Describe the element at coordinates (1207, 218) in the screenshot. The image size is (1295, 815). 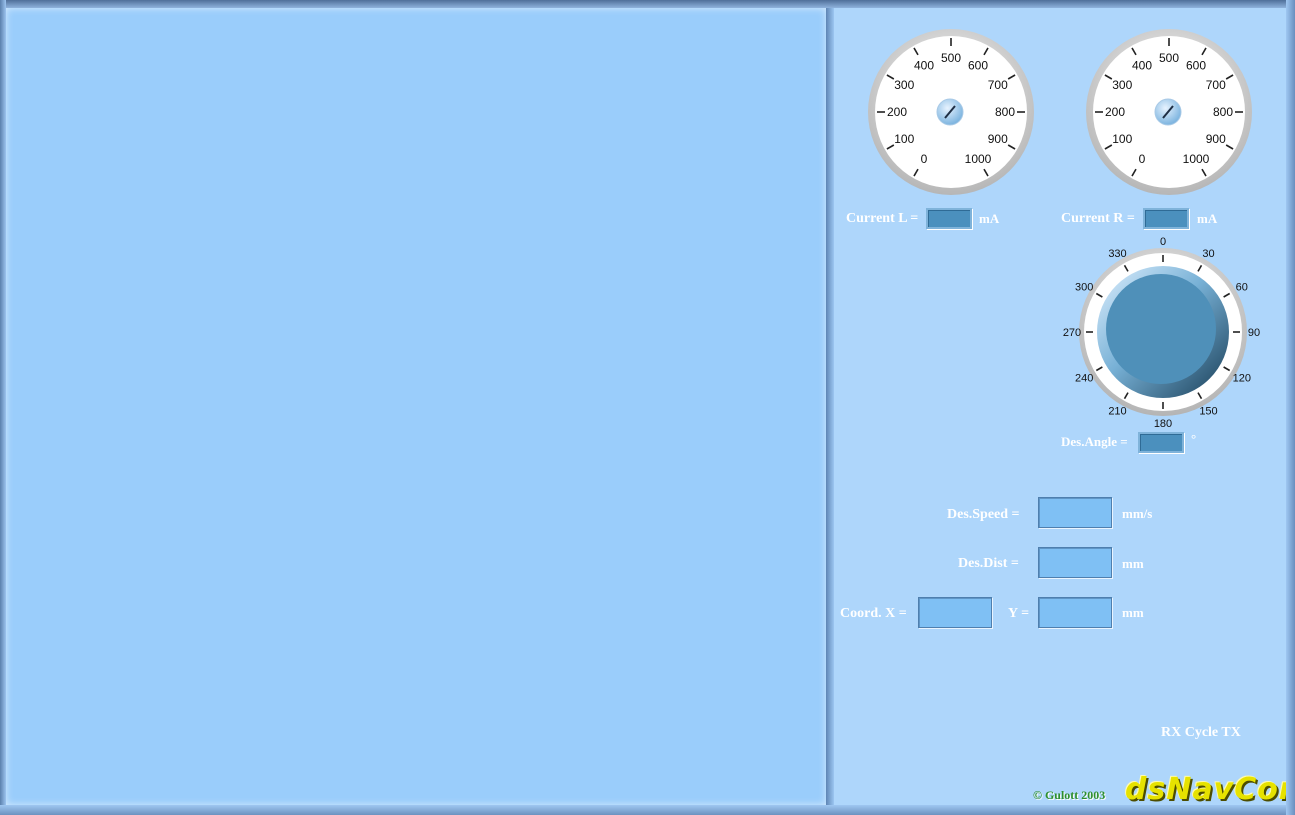
I see `current-right-unit: mA` at that location.